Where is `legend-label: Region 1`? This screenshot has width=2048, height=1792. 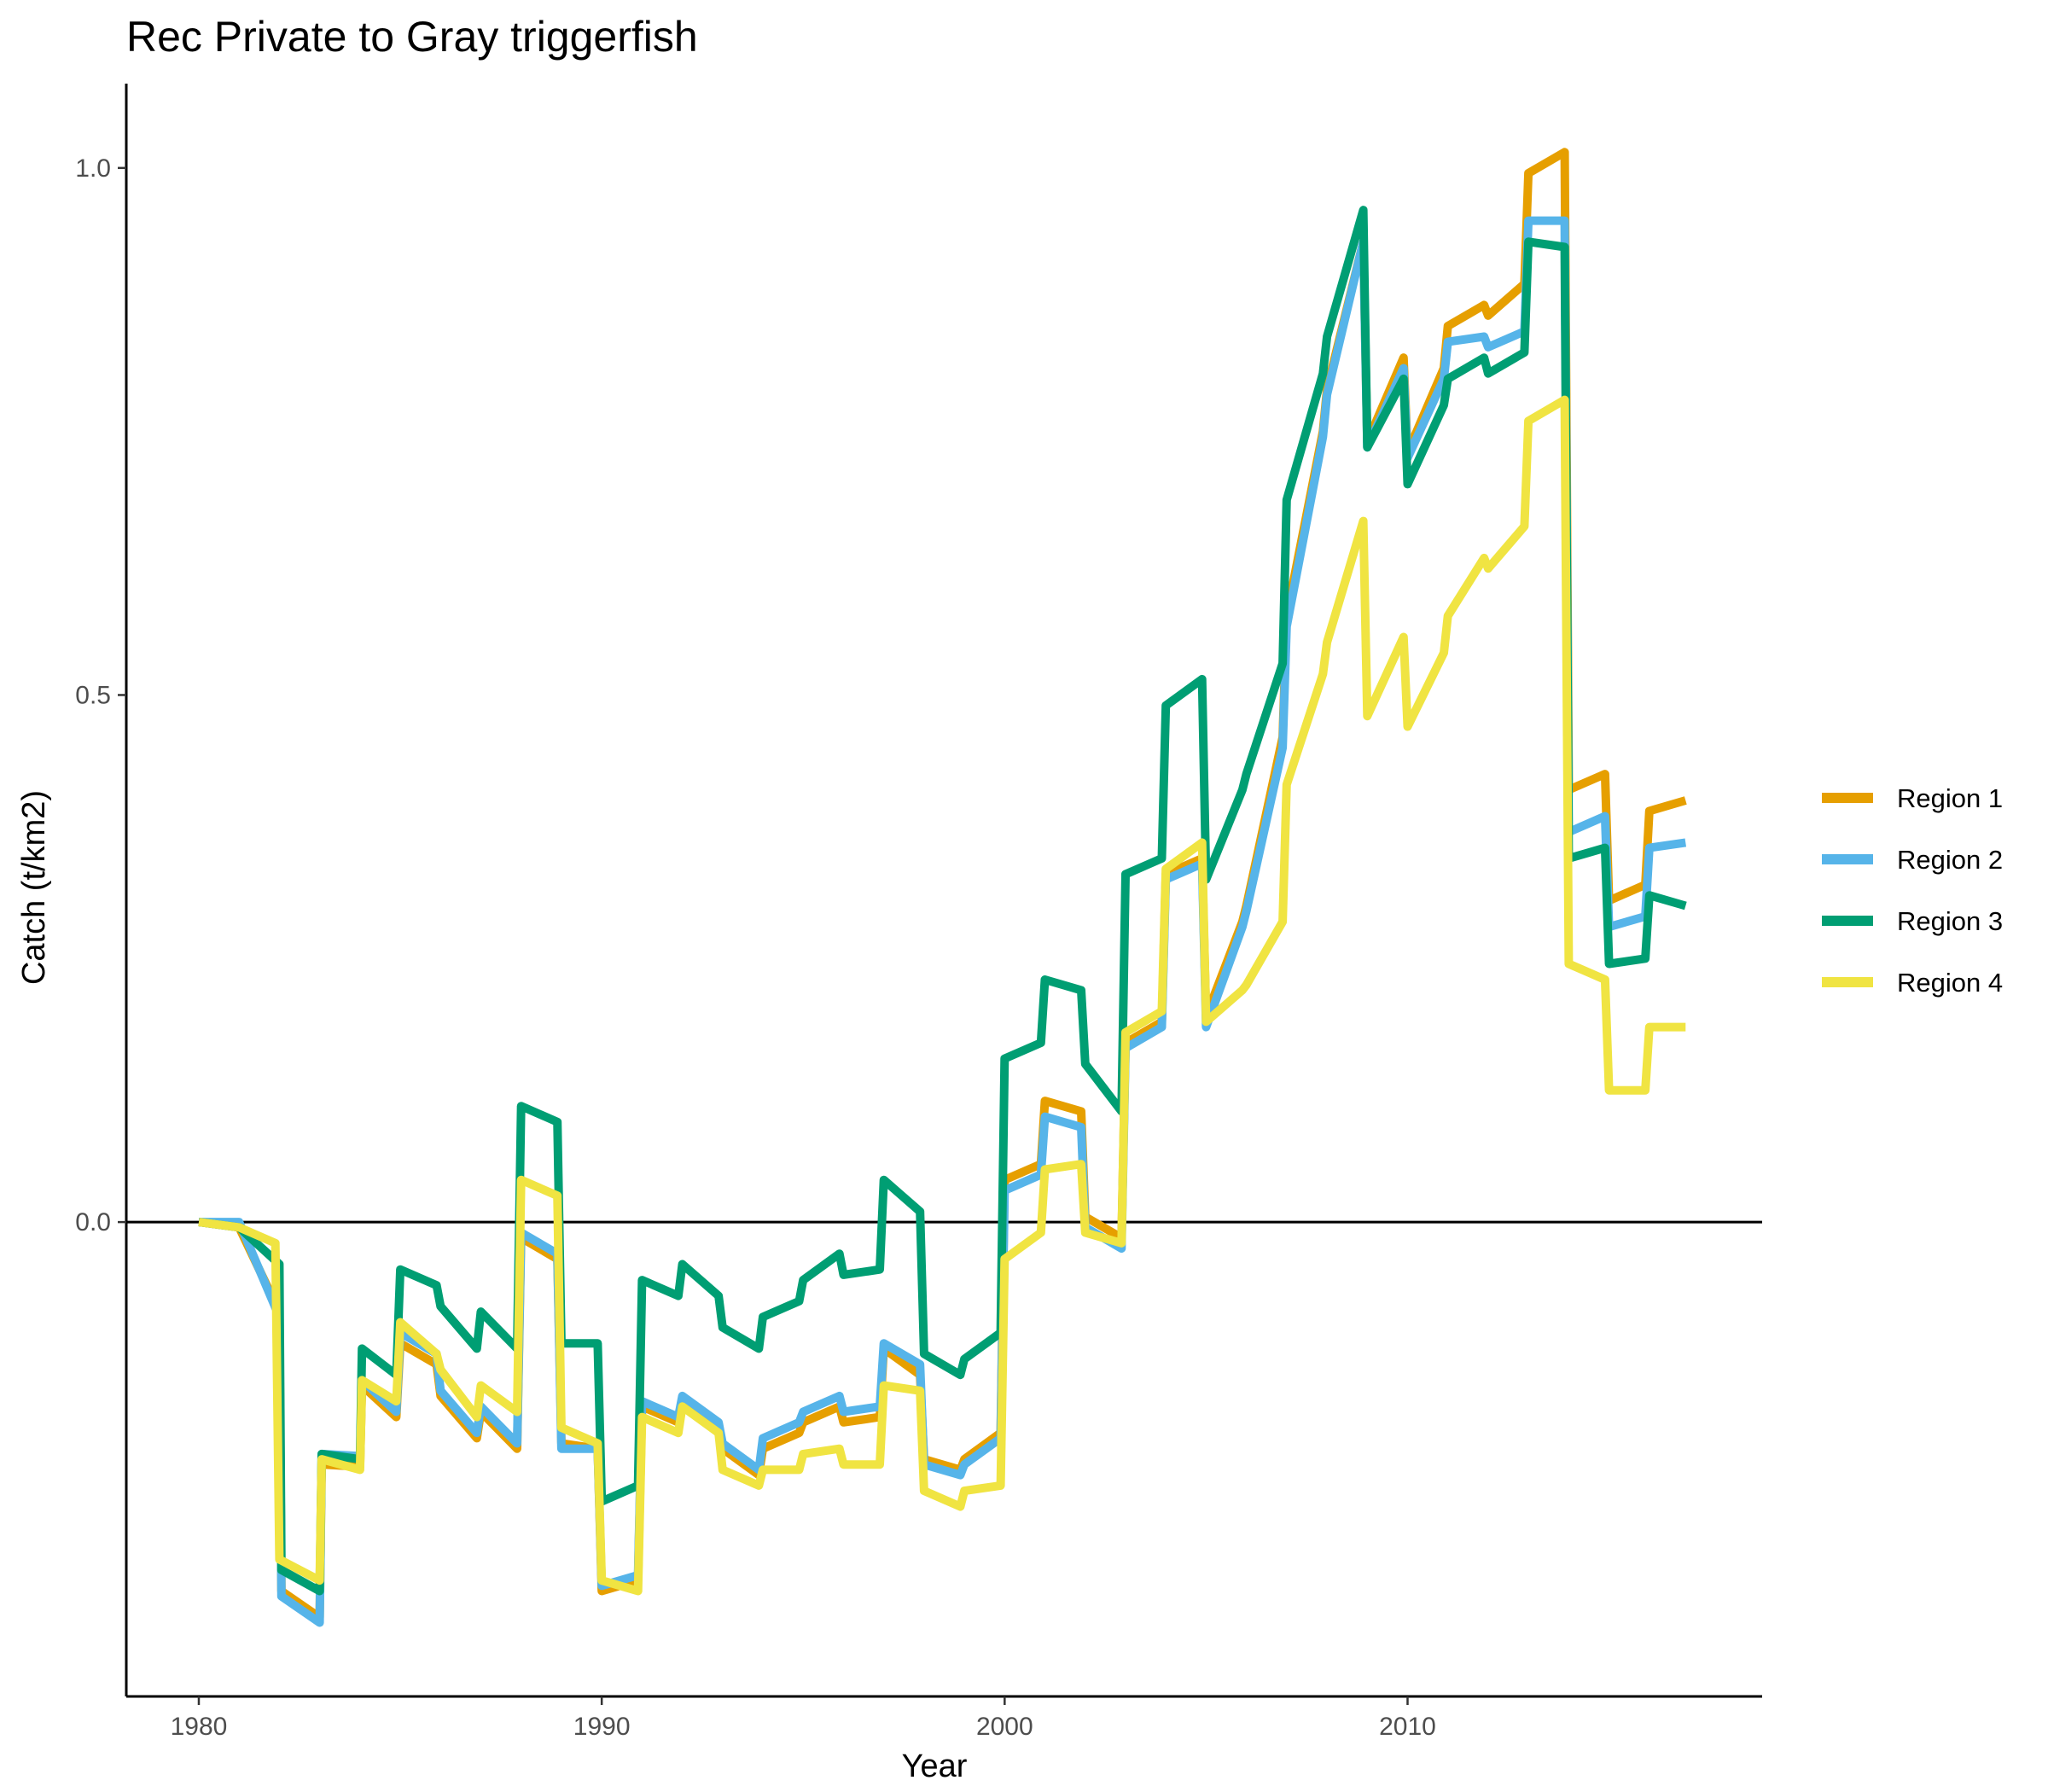
legend-label: Region 1 is located at coordinates (1950, 798).